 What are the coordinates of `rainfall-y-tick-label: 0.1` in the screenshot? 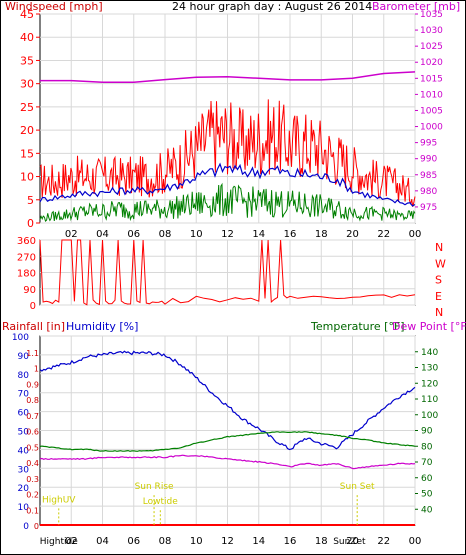 It's located at (32, 510).